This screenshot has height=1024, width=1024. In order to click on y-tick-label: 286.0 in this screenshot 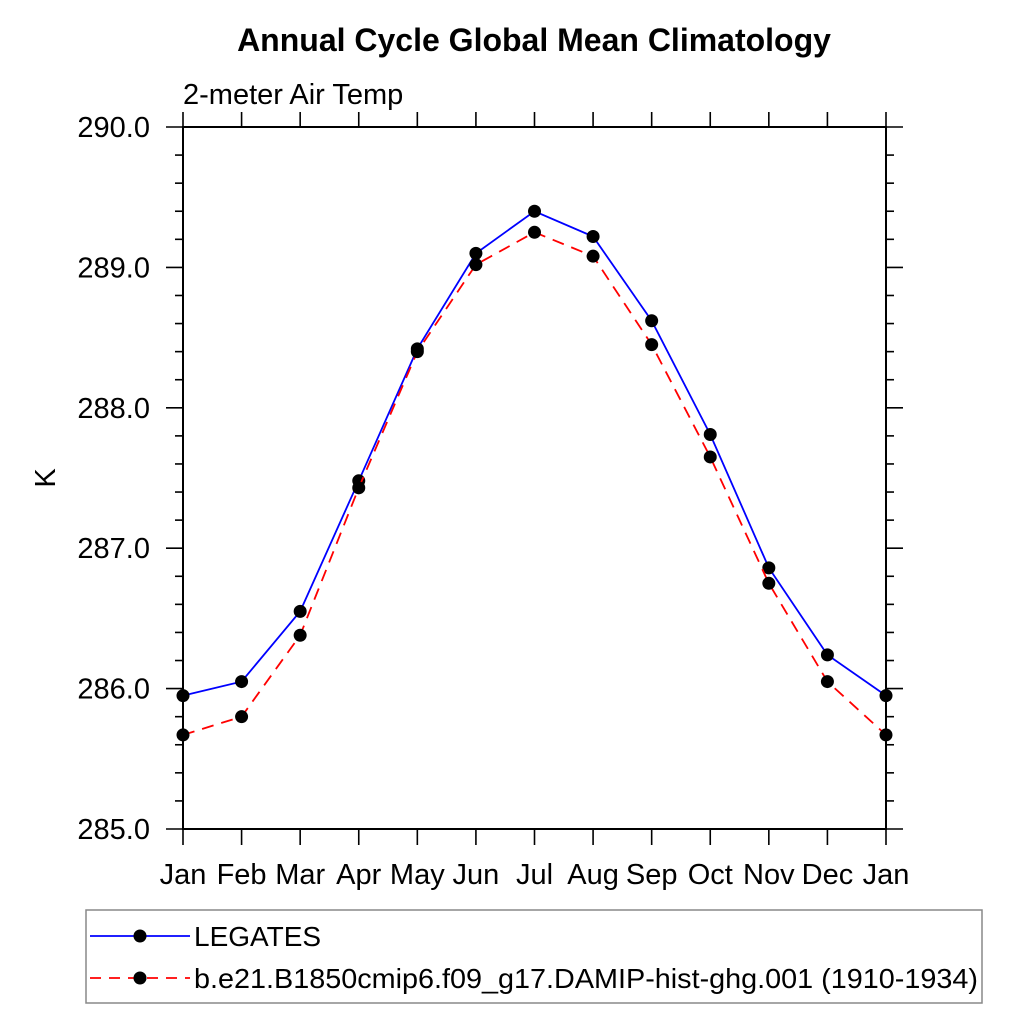, I will do `click(113, 690)`.